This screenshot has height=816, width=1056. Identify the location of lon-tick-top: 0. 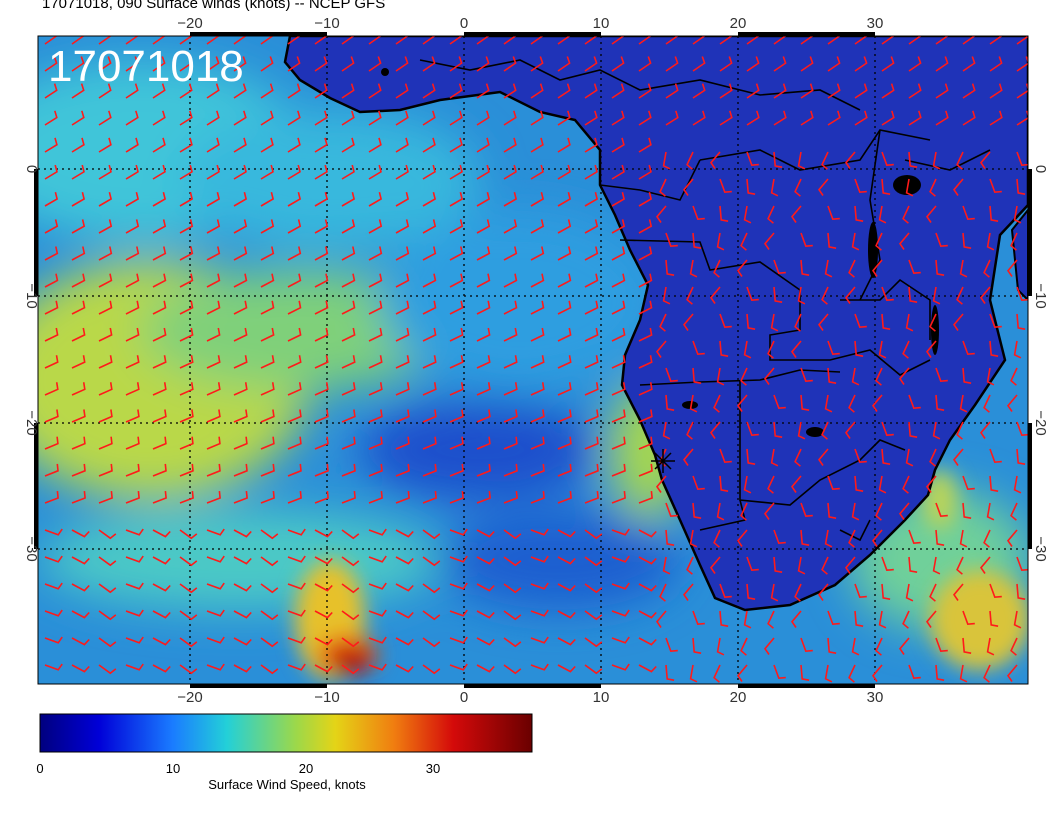
(464, 23).